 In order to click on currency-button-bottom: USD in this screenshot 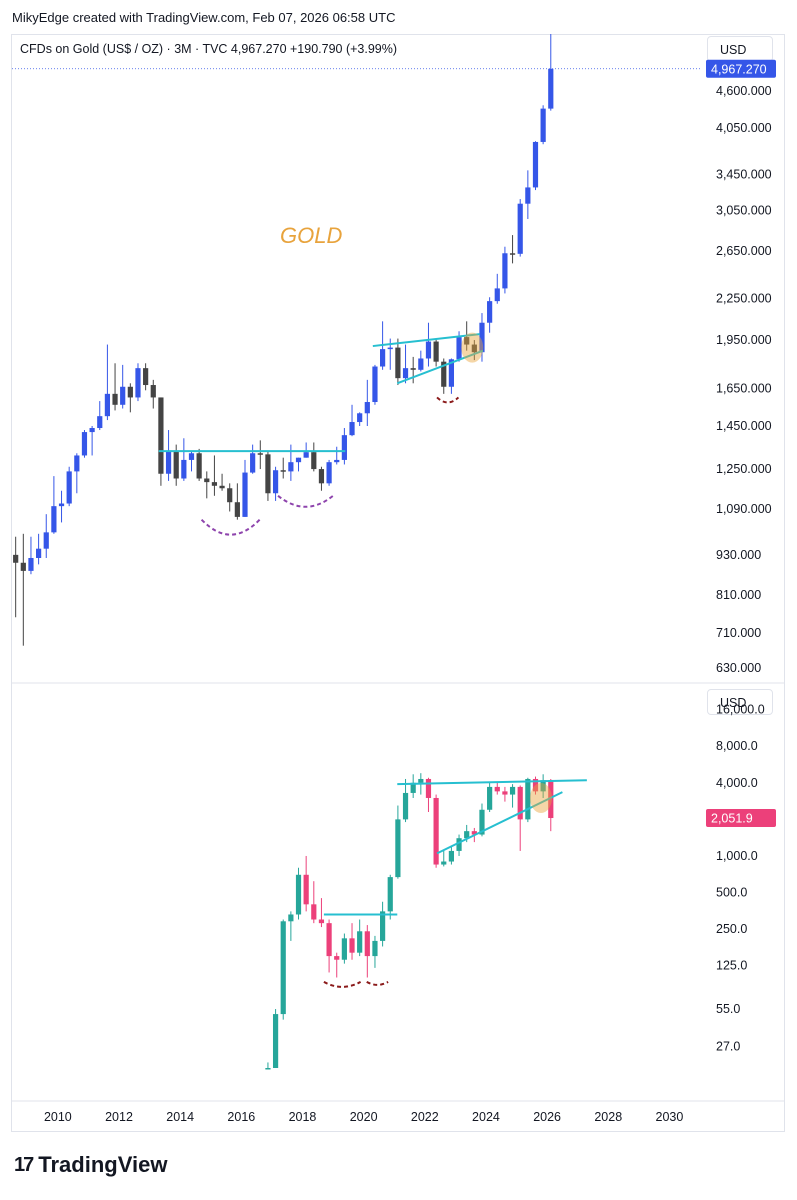, I will do `click(740, 702)`.